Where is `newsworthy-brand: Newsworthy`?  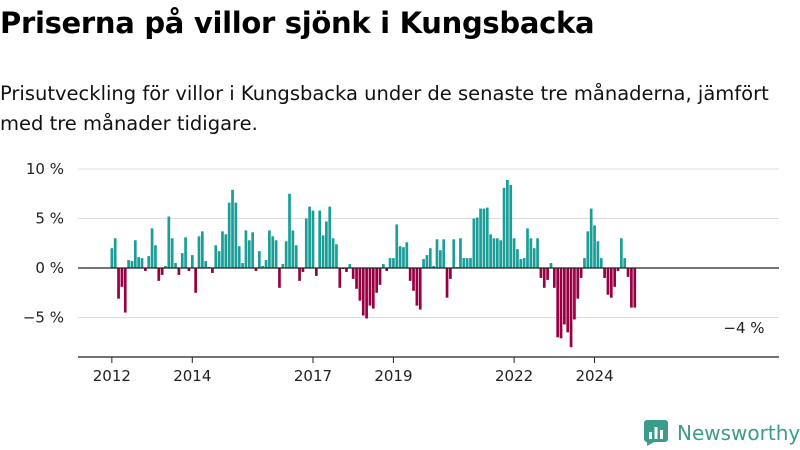 newsworthy-brand: Newsworthy is located at coordinates (722, 433).